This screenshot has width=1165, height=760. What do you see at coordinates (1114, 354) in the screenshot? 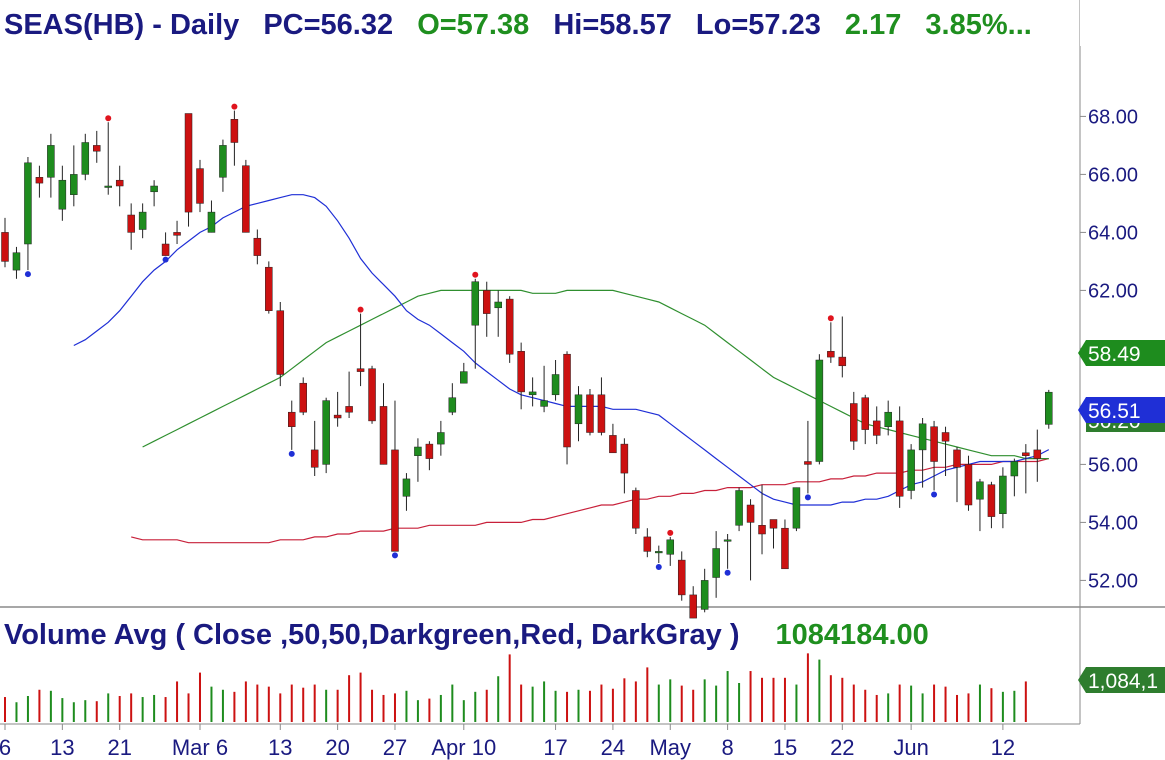
I see `last-price-label: 58.49` at bounding box center [1114, 354].